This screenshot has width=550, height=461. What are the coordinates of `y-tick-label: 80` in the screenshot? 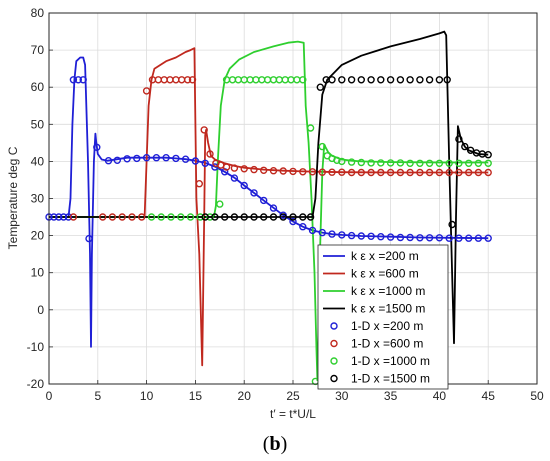 It's located at (38, 13).